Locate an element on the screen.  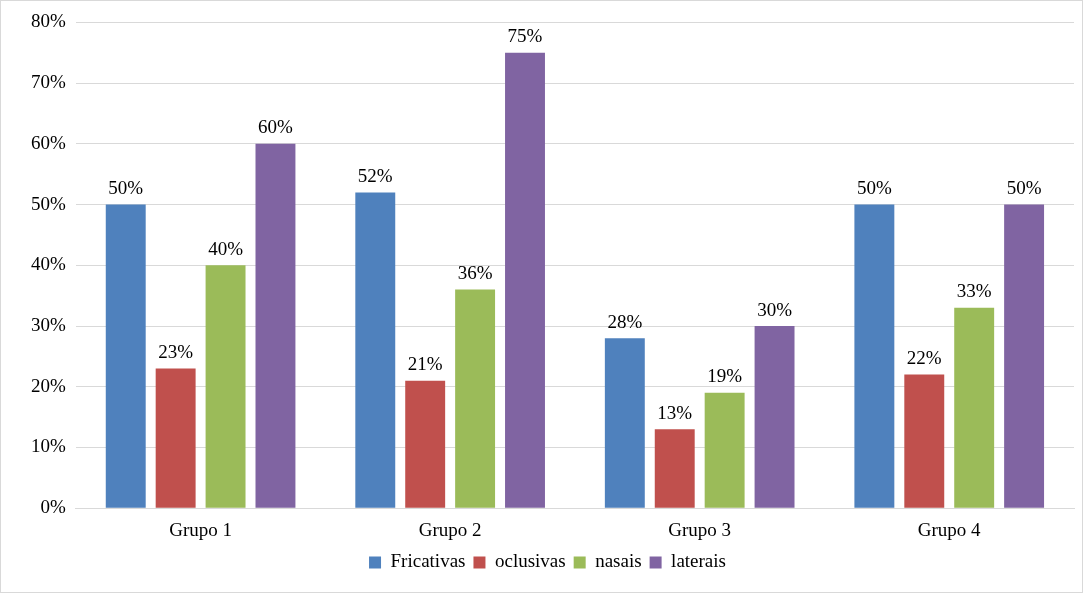
x-tick-label: Grupo 3 is located at coordinates (700, 529).